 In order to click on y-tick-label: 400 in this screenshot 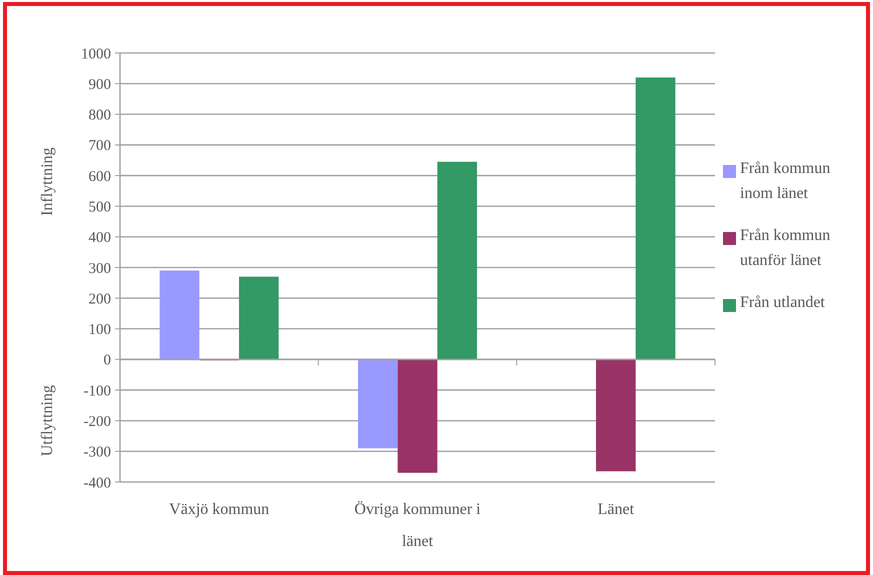, I will do `click(99, 238)`.